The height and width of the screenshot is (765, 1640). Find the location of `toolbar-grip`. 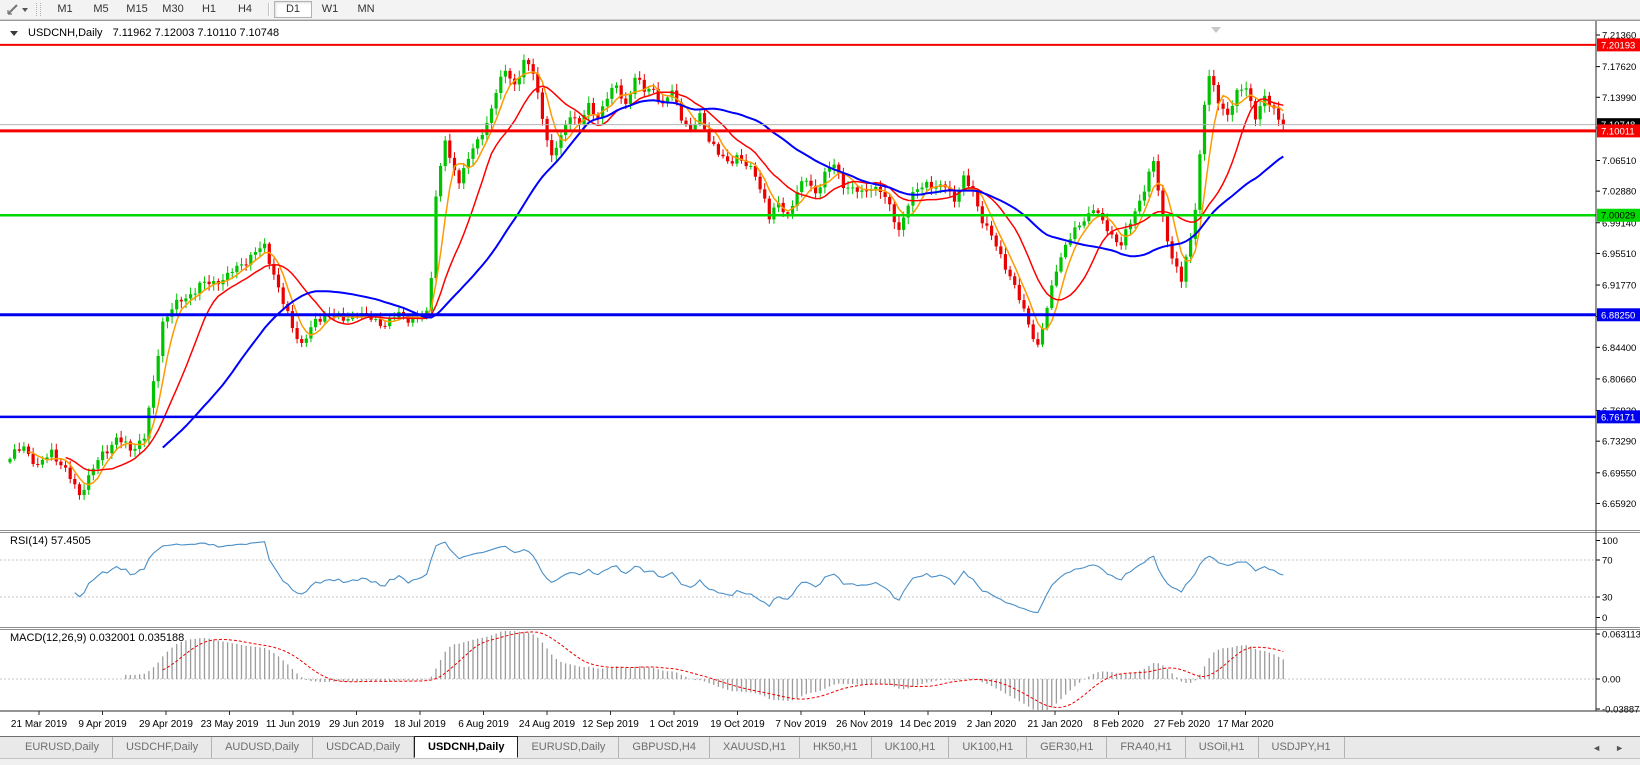

toolbar-grip is located at coordinates (38, 9).